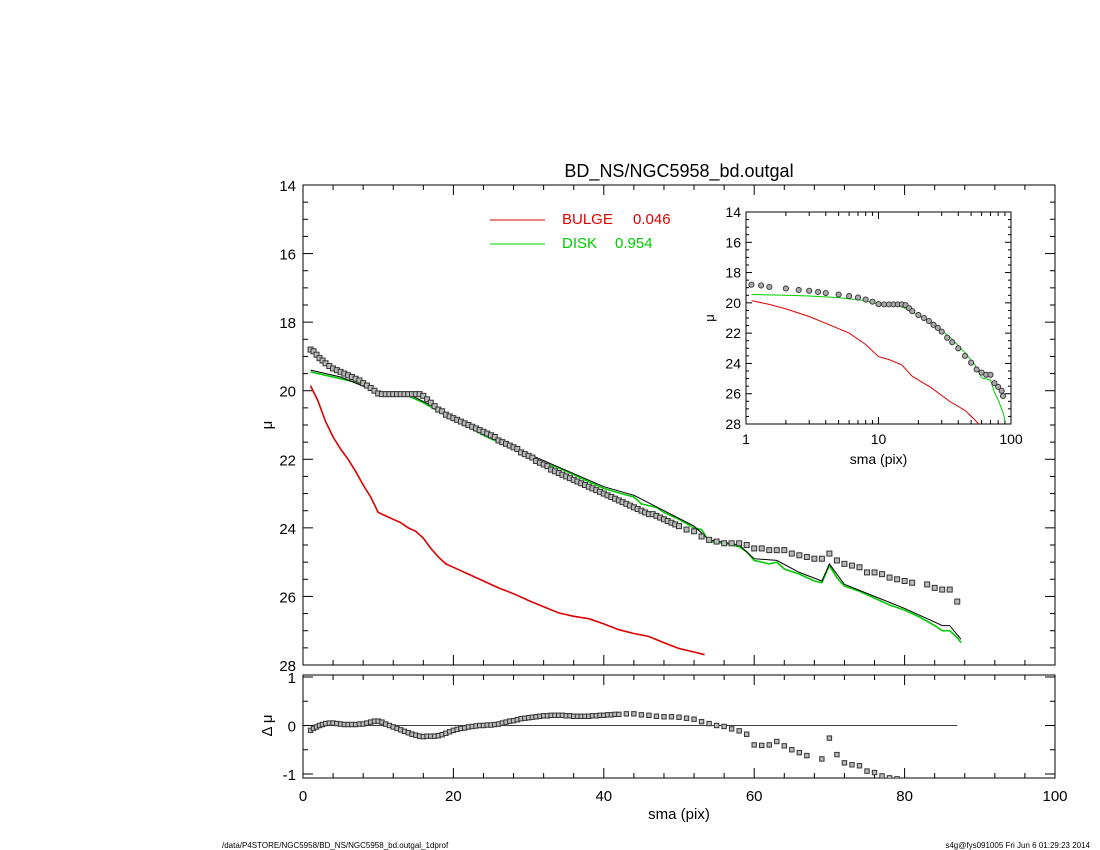 The image size is (1100, 850). Describe the element at coordinates (289, 775) in the screenshot. I see `residual-y-tick-label: -1` at that location.